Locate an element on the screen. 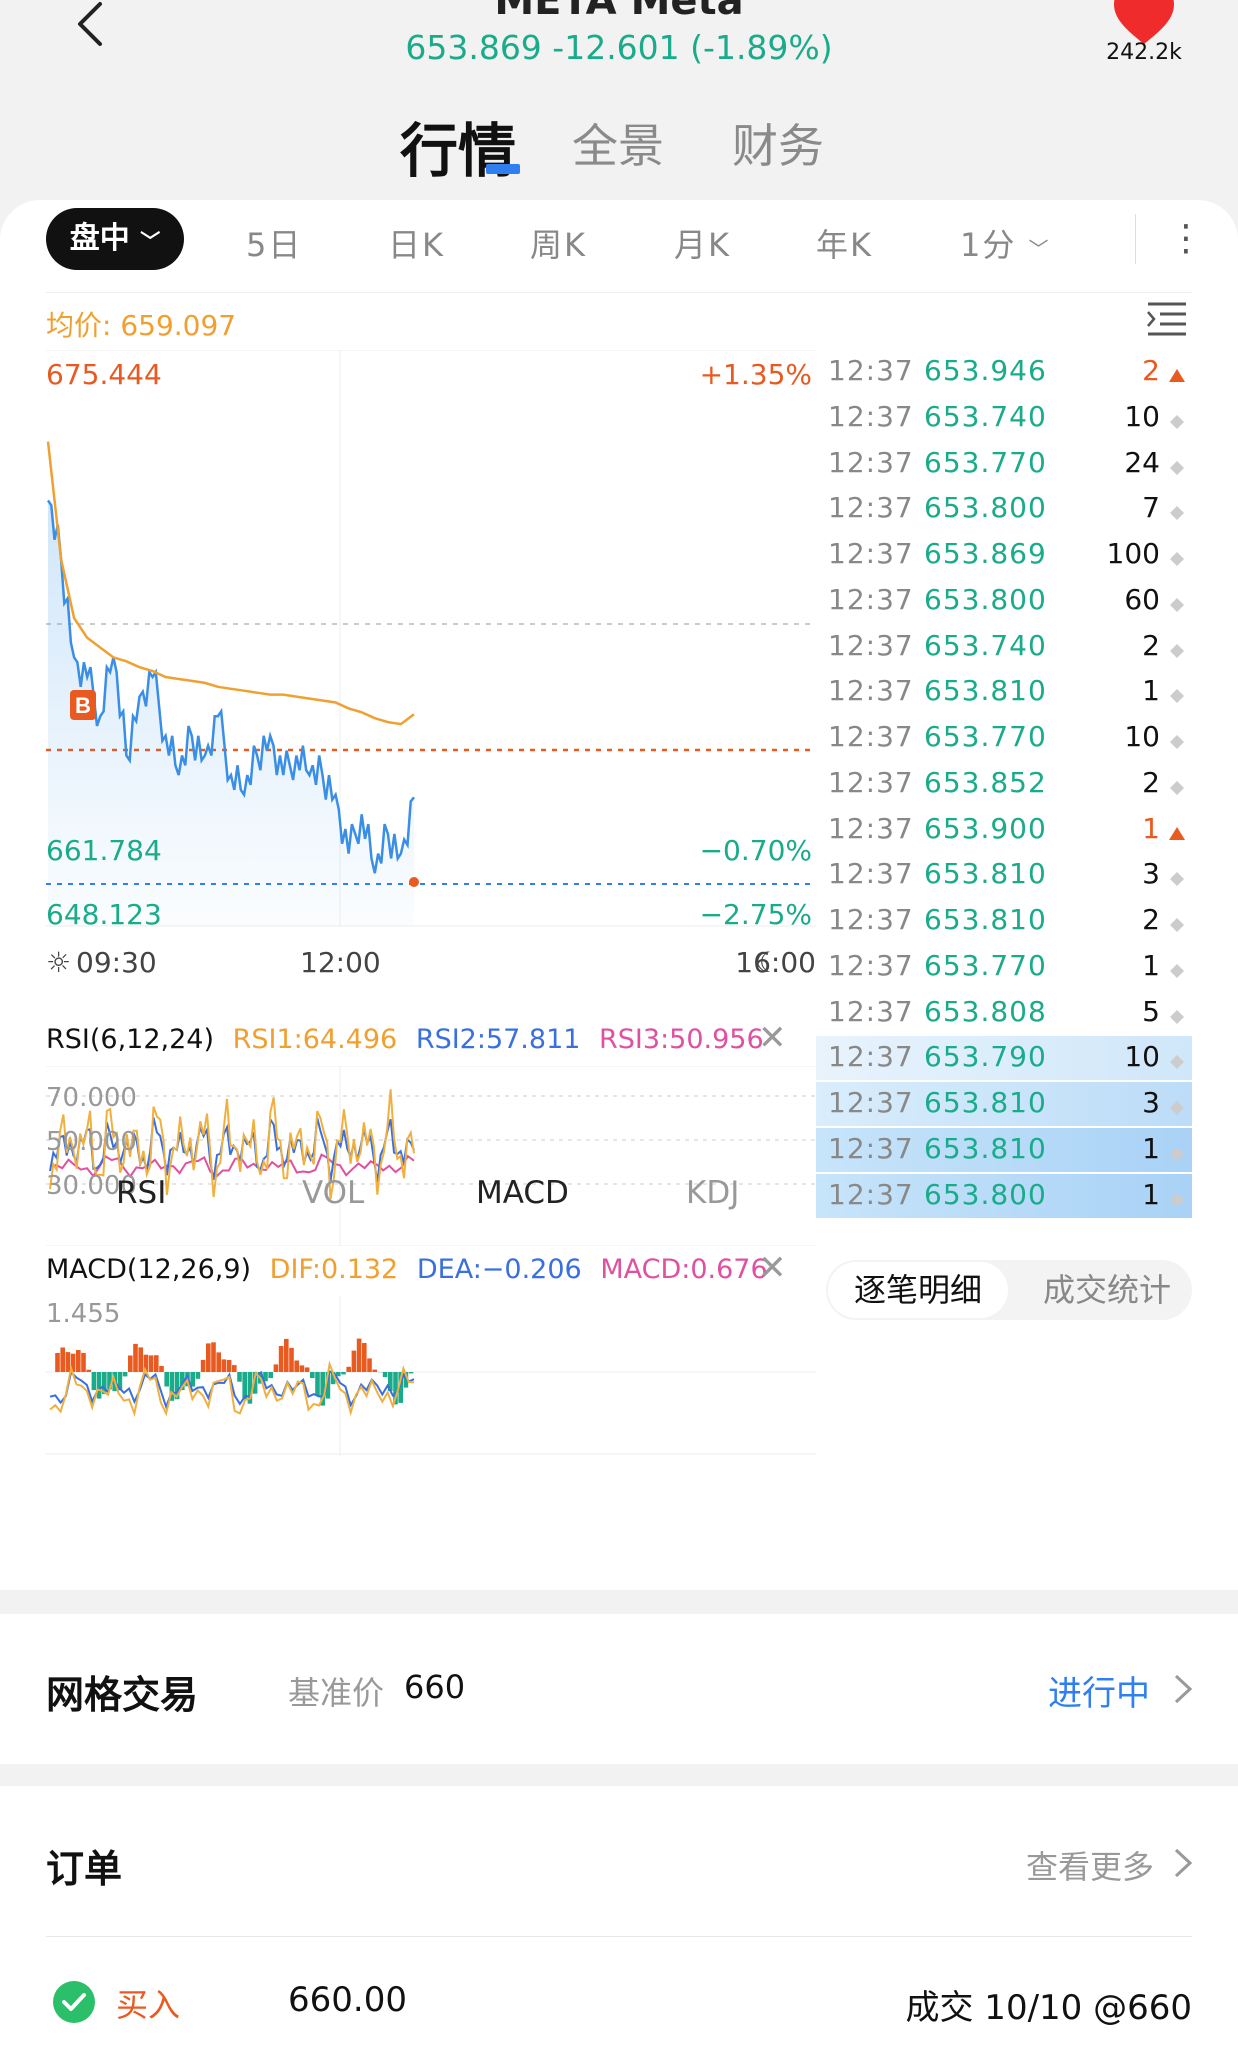 The image size is (1238, 2048). average-line is located at coordinates (230, 583).